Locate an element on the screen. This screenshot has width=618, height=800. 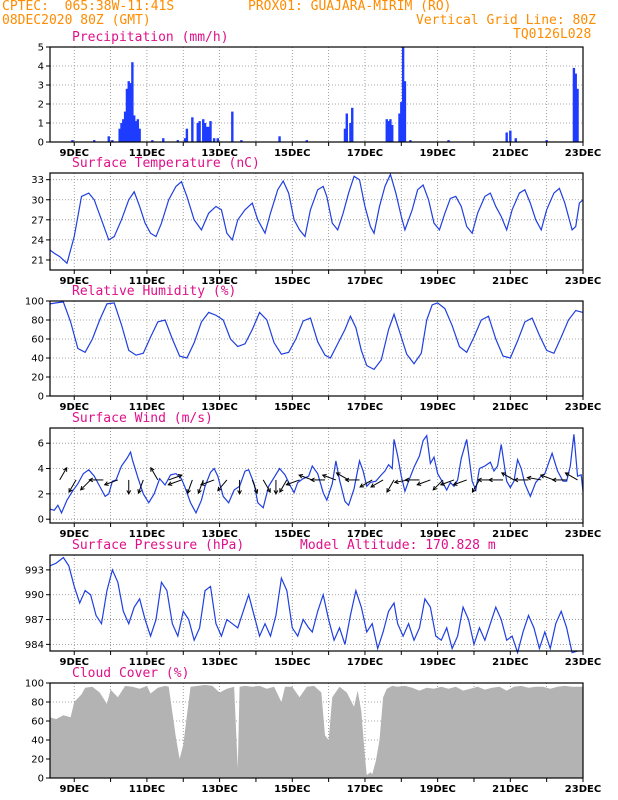
wind-series-line is located at coordinates (316, 474).